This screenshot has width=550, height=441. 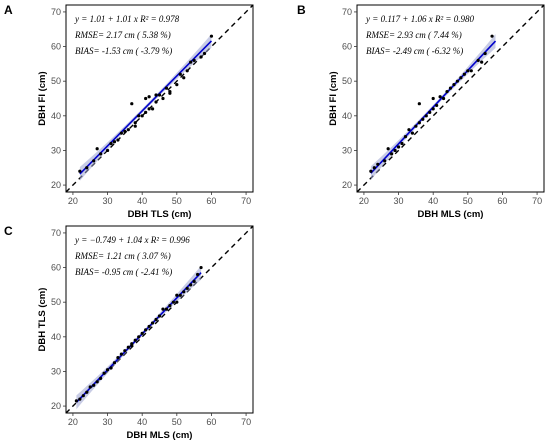 What do you see at coordinates (413, 35) in the screenshot?
I see `stat-annotation: RMSE= 2.93 cm ( 7.44 %)` at bounding box center [413, 35].